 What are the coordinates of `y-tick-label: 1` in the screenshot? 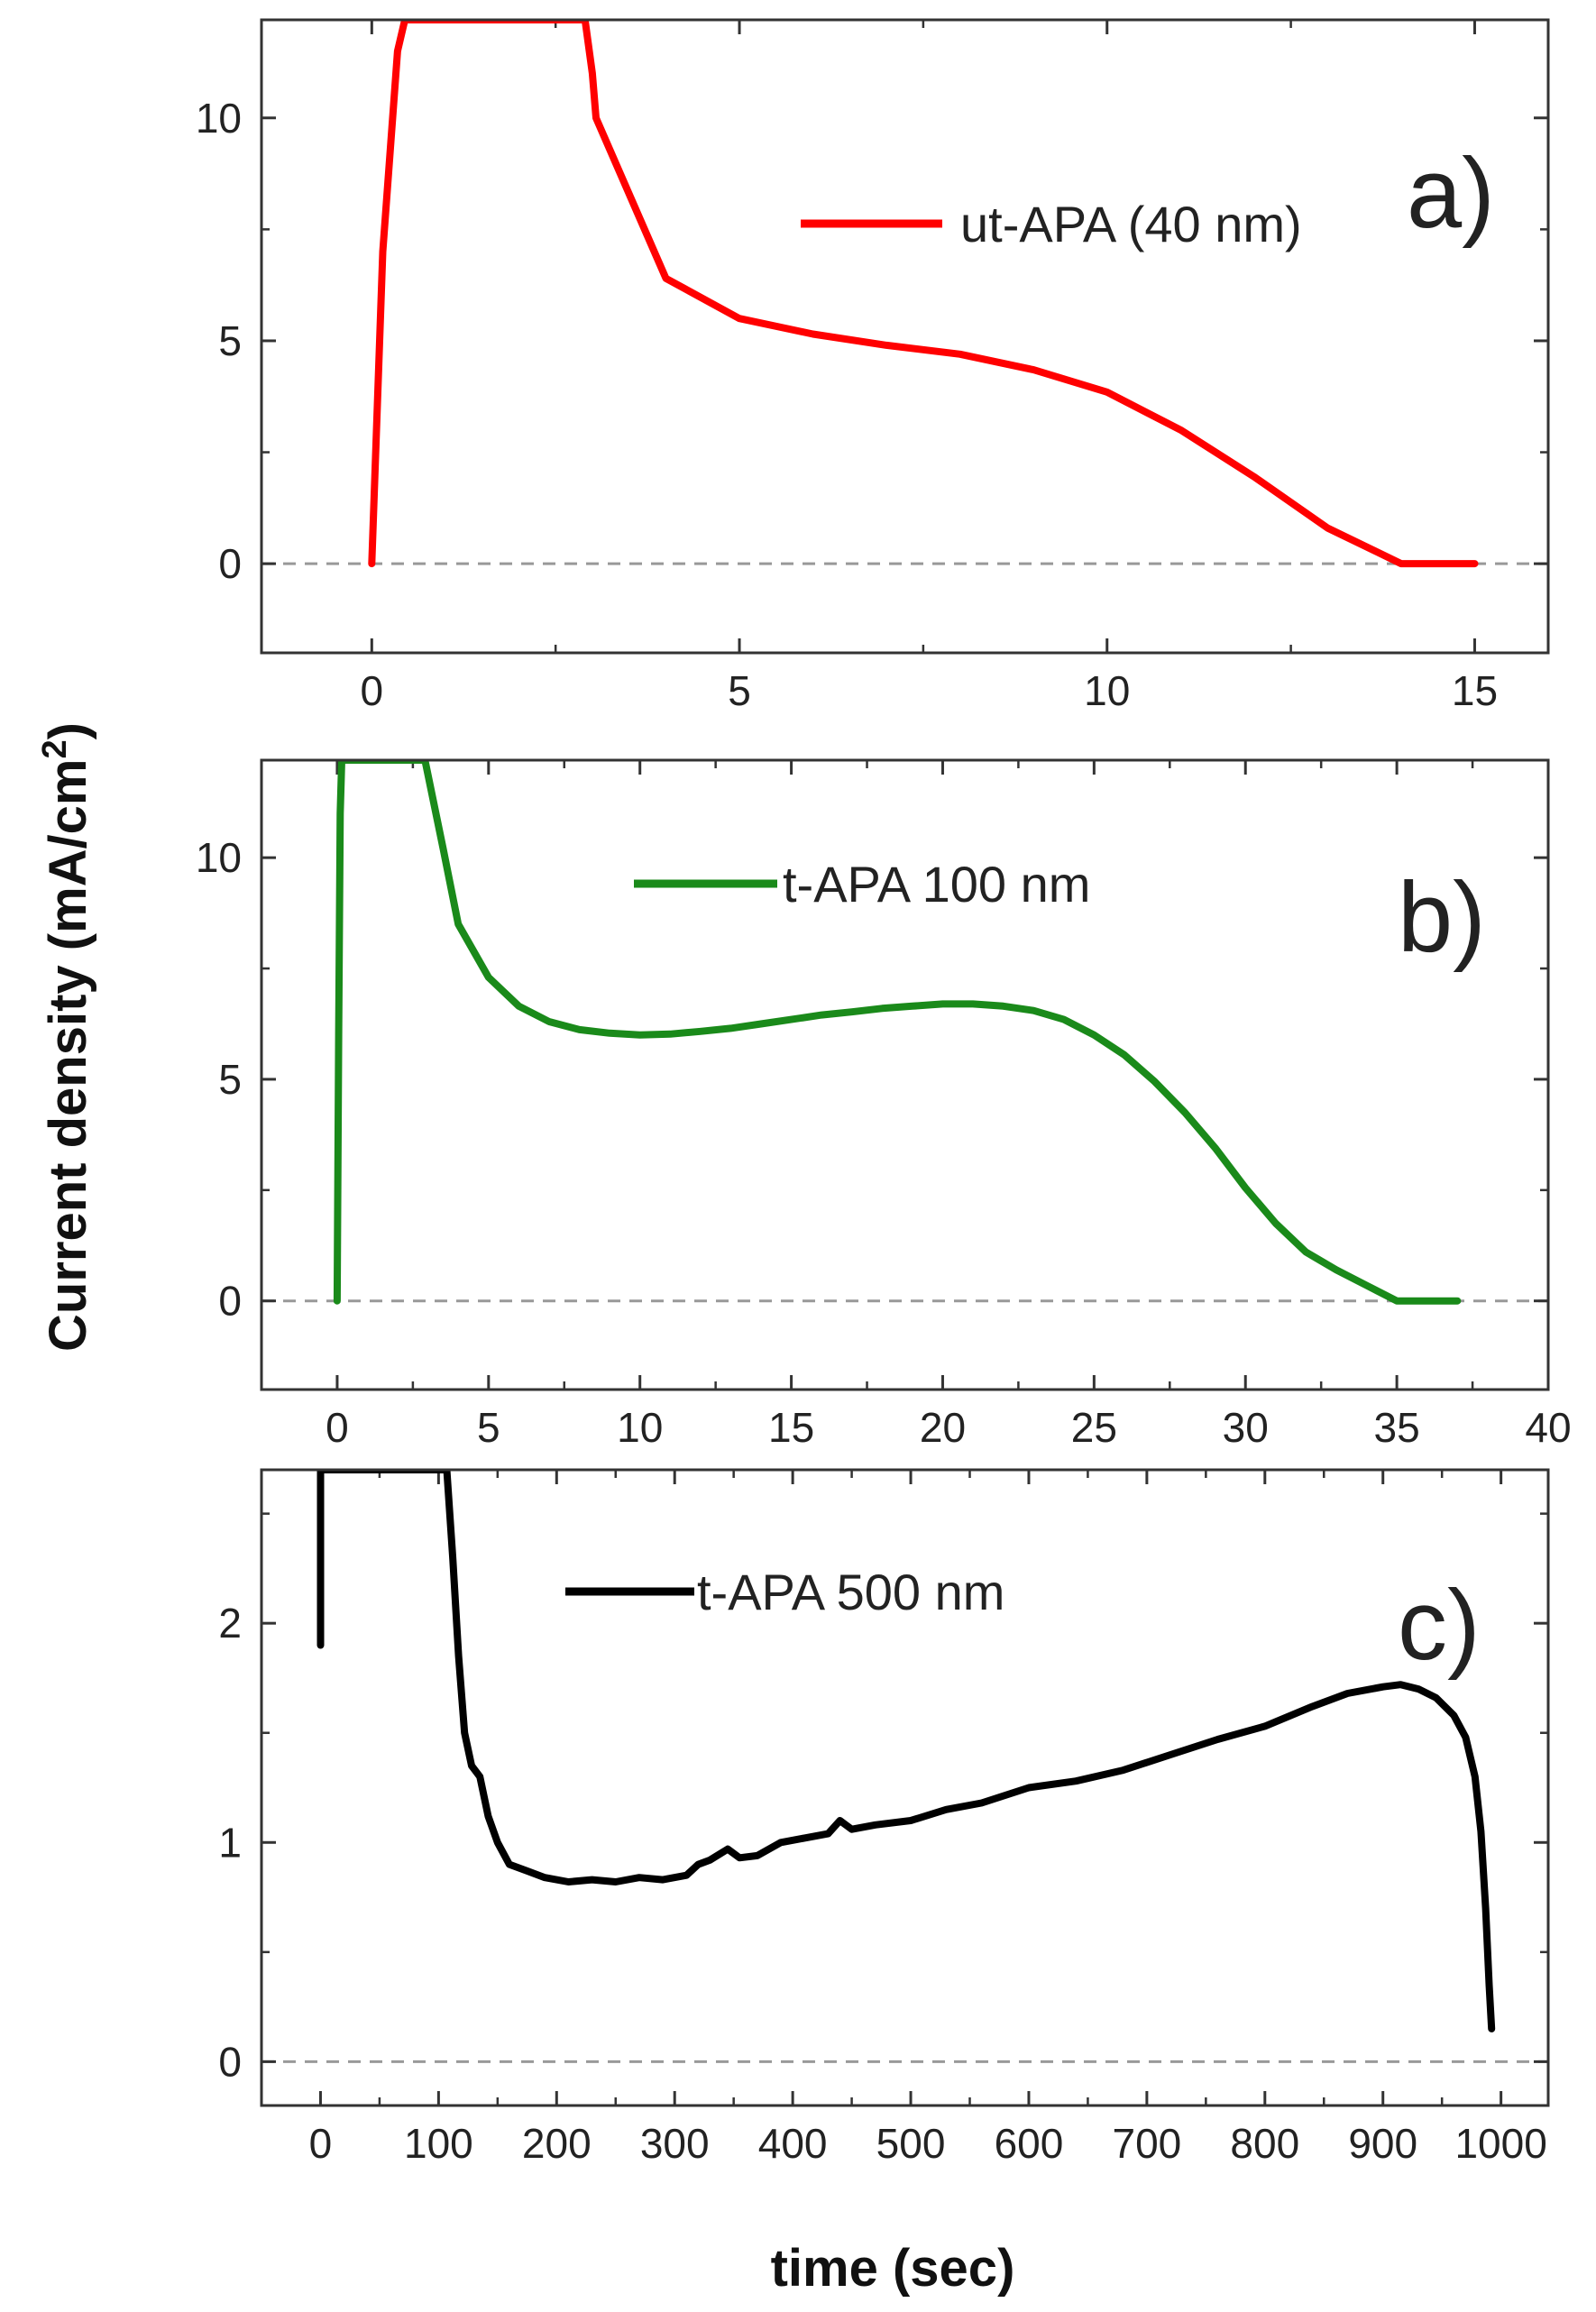 It's located at (230, 1842).